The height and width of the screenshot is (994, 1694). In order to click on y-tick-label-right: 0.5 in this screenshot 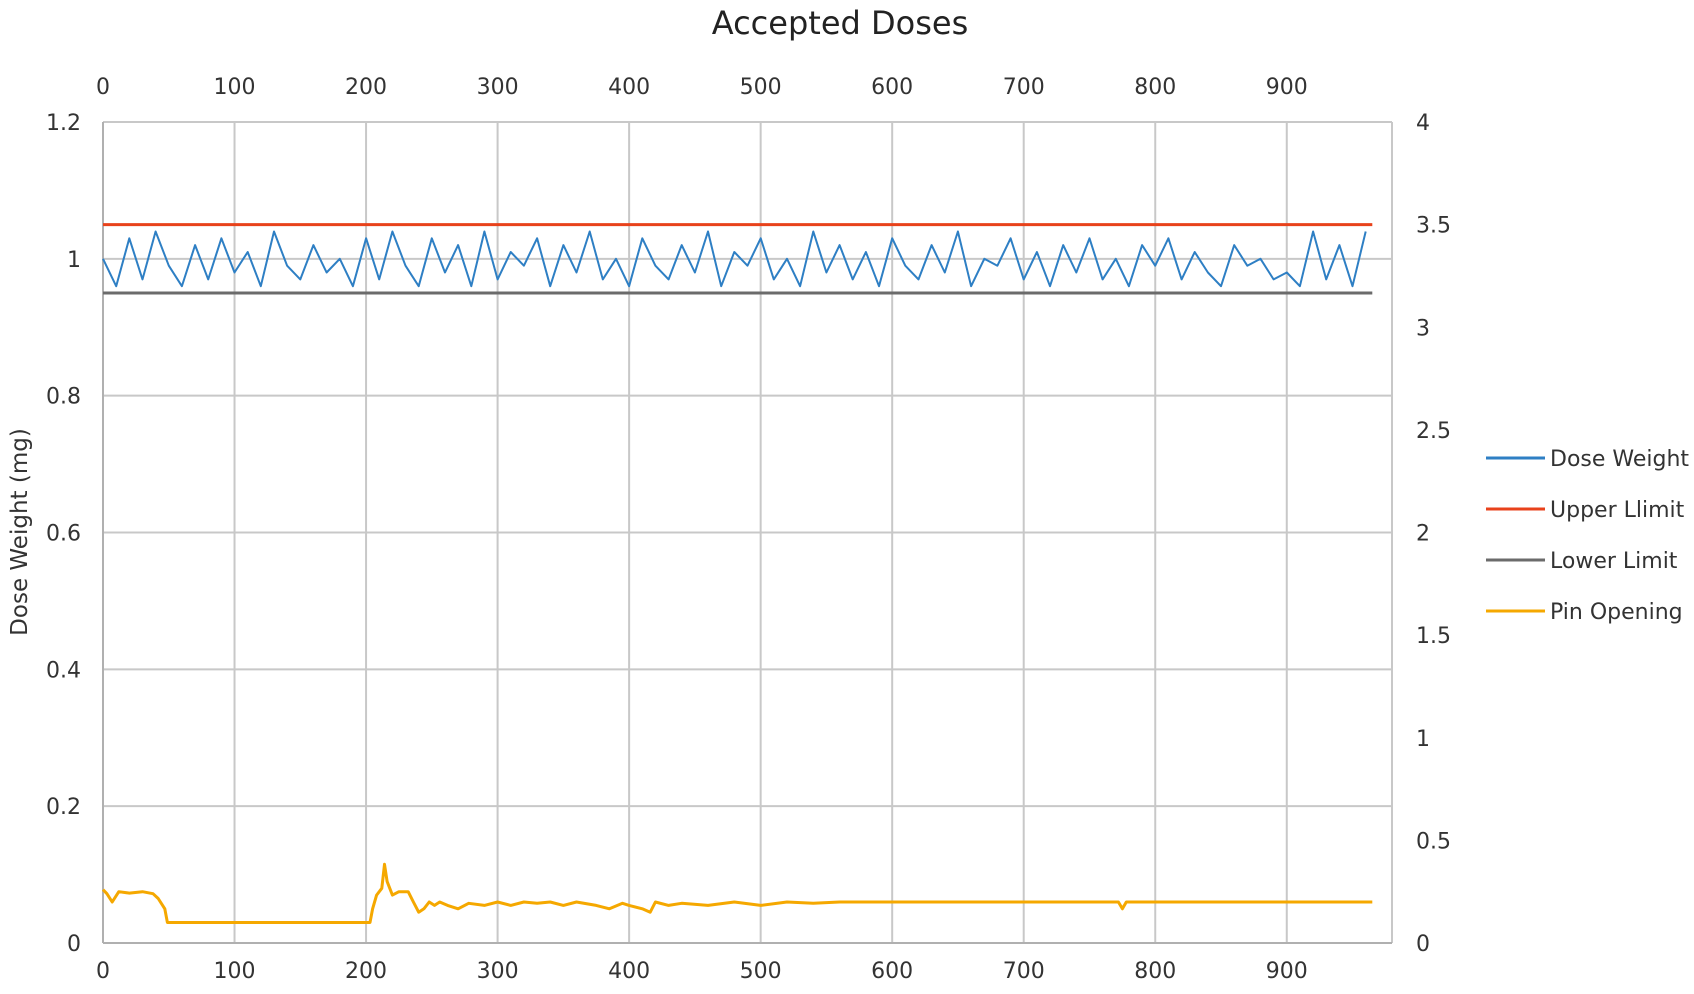, I will do `click(1433, 841)`.